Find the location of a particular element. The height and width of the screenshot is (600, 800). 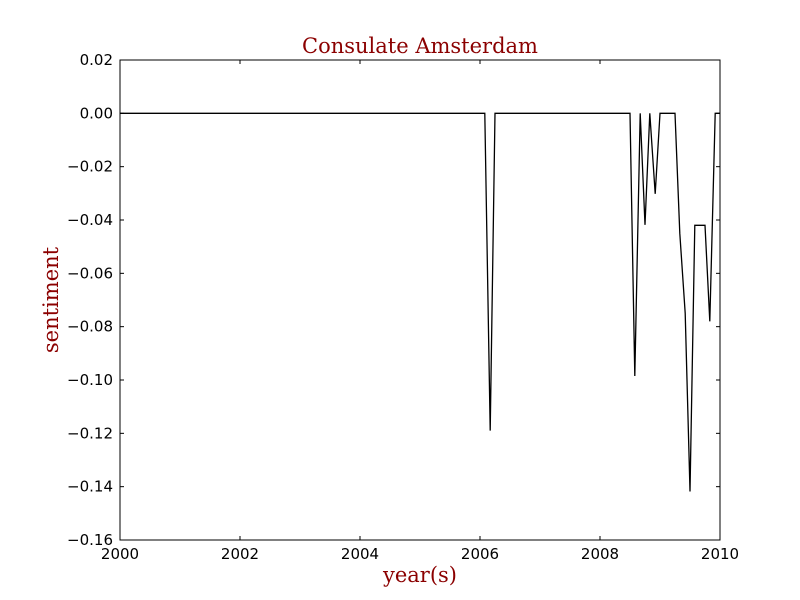

y-tick-label: −0.06 is located at coordinates (90, 273).